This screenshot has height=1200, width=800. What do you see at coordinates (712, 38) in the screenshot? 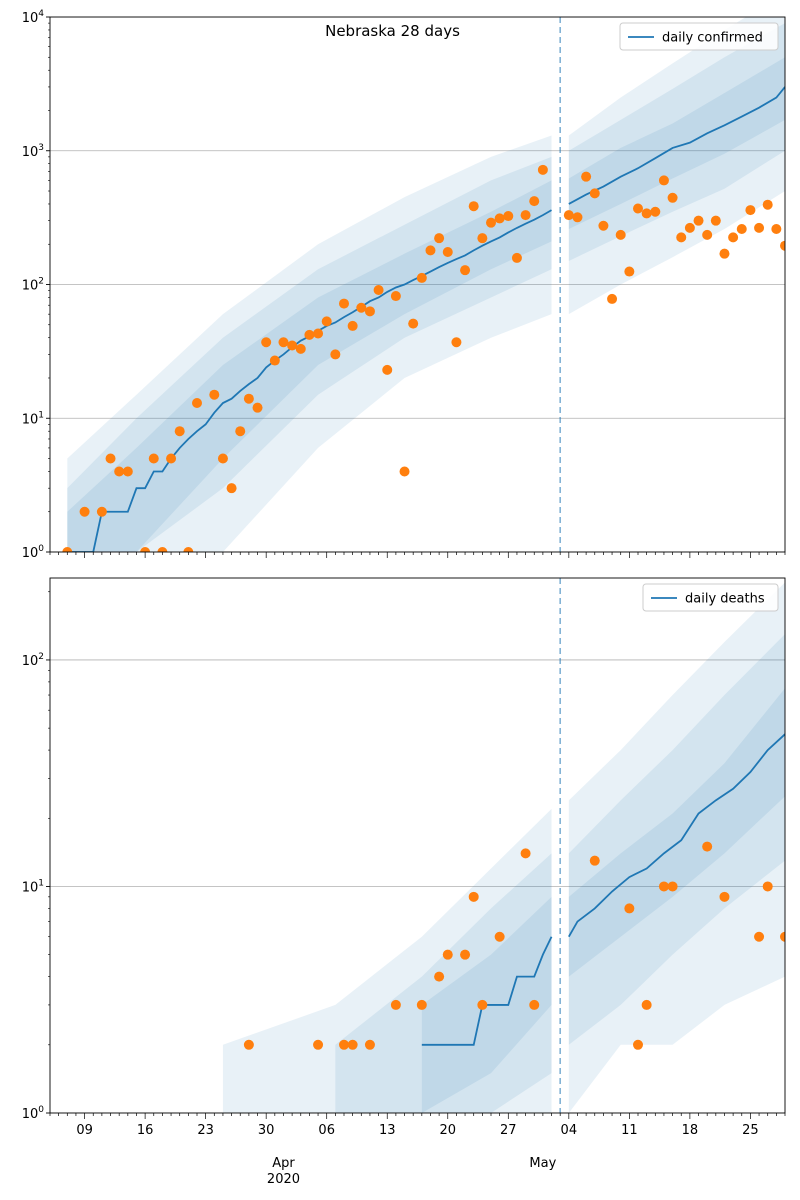
I see `legend-label: daily confirmed` at bounding box center [712, 38].